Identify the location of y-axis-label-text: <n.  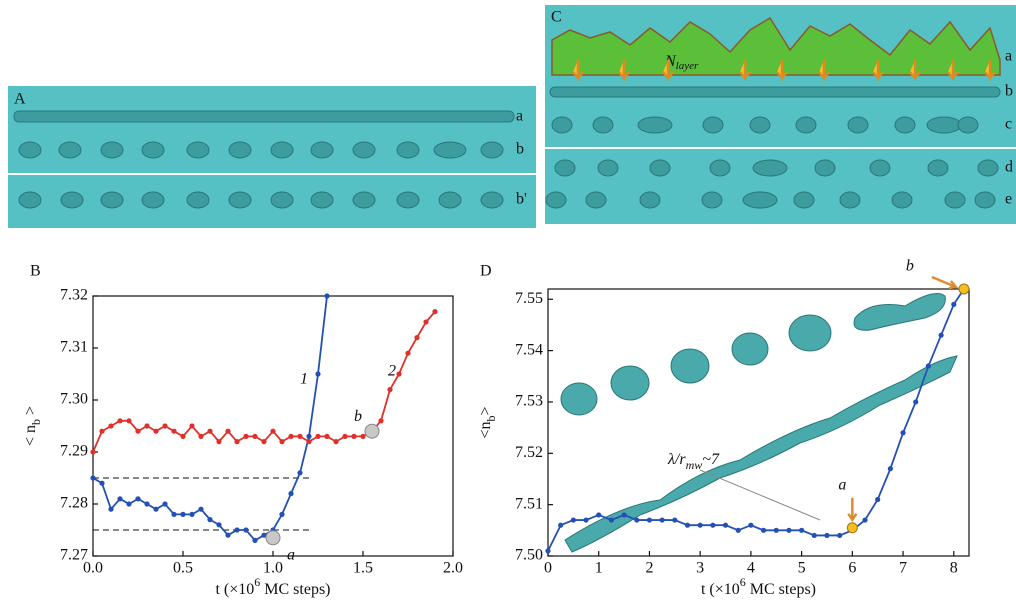
(485, 430).